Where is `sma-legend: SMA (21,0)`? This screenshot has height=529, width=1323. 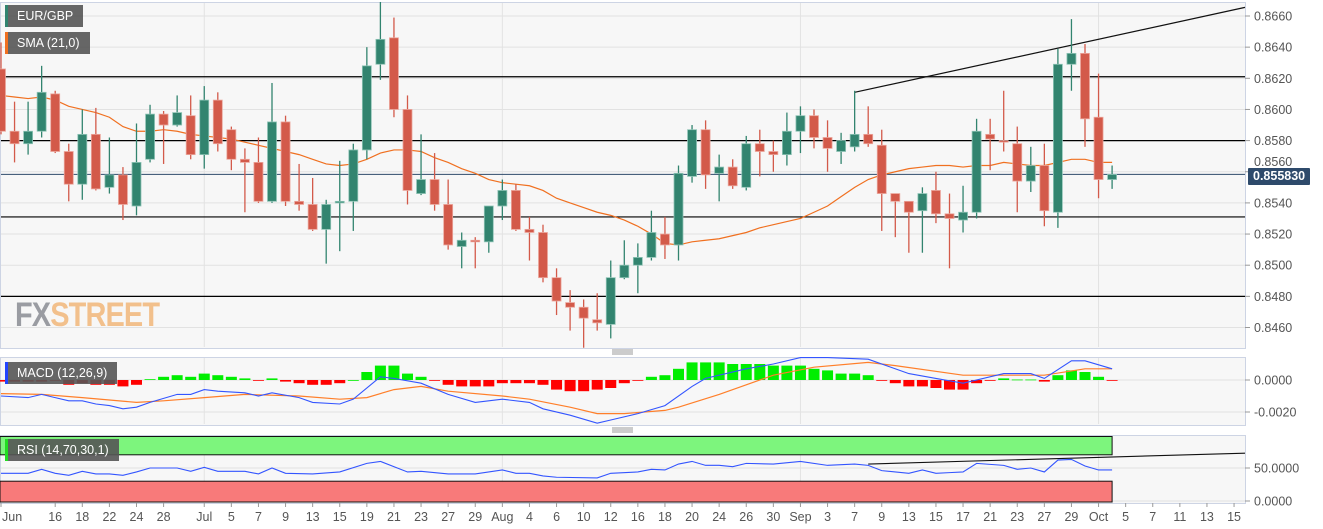 sma-legend: SMA (21,0) is located at coordinates (47, 43).